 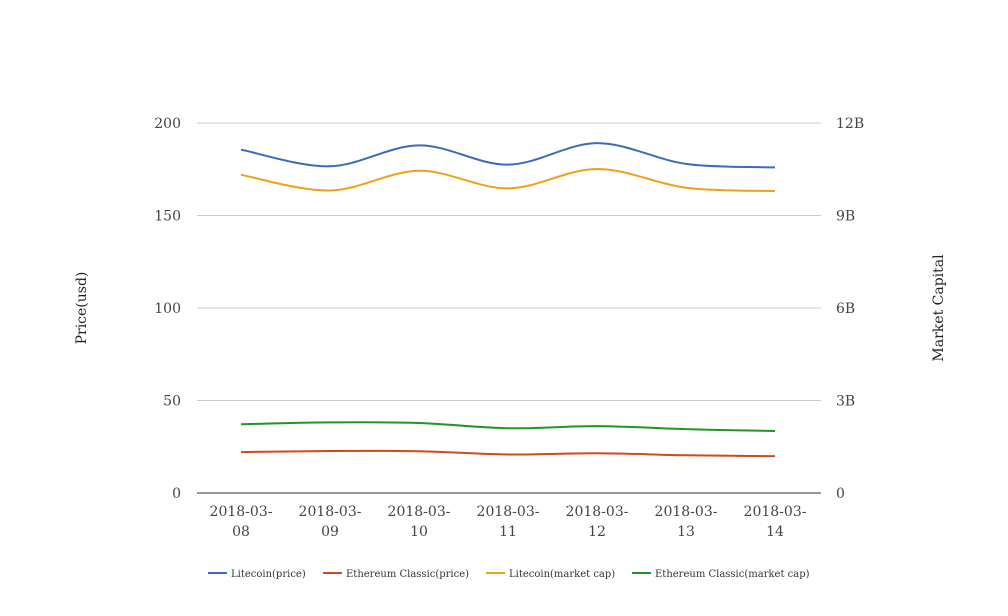 What do you see at coordinates (508, 453) in the screenshot?
I see `series-line-ethereum-classic-price` at bounding box center [508, 453].